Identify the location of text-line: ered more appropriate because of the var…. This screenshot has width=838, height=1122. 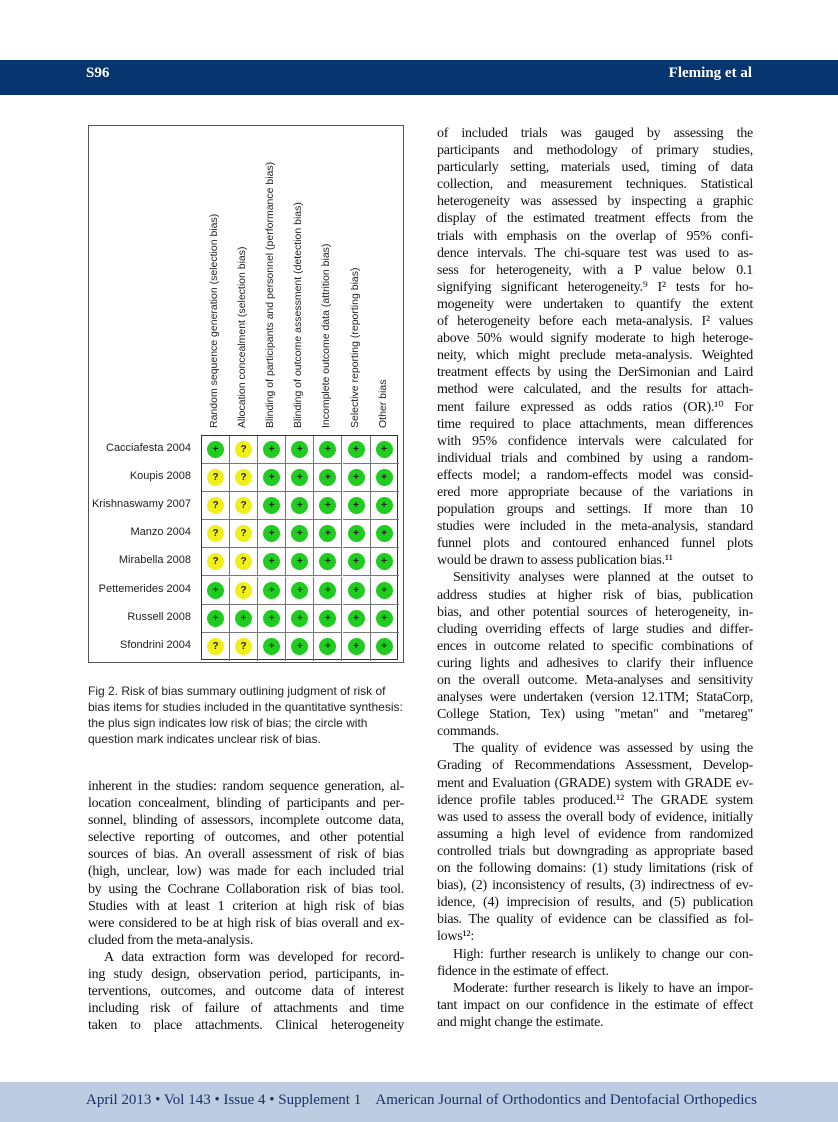
(595, 492).